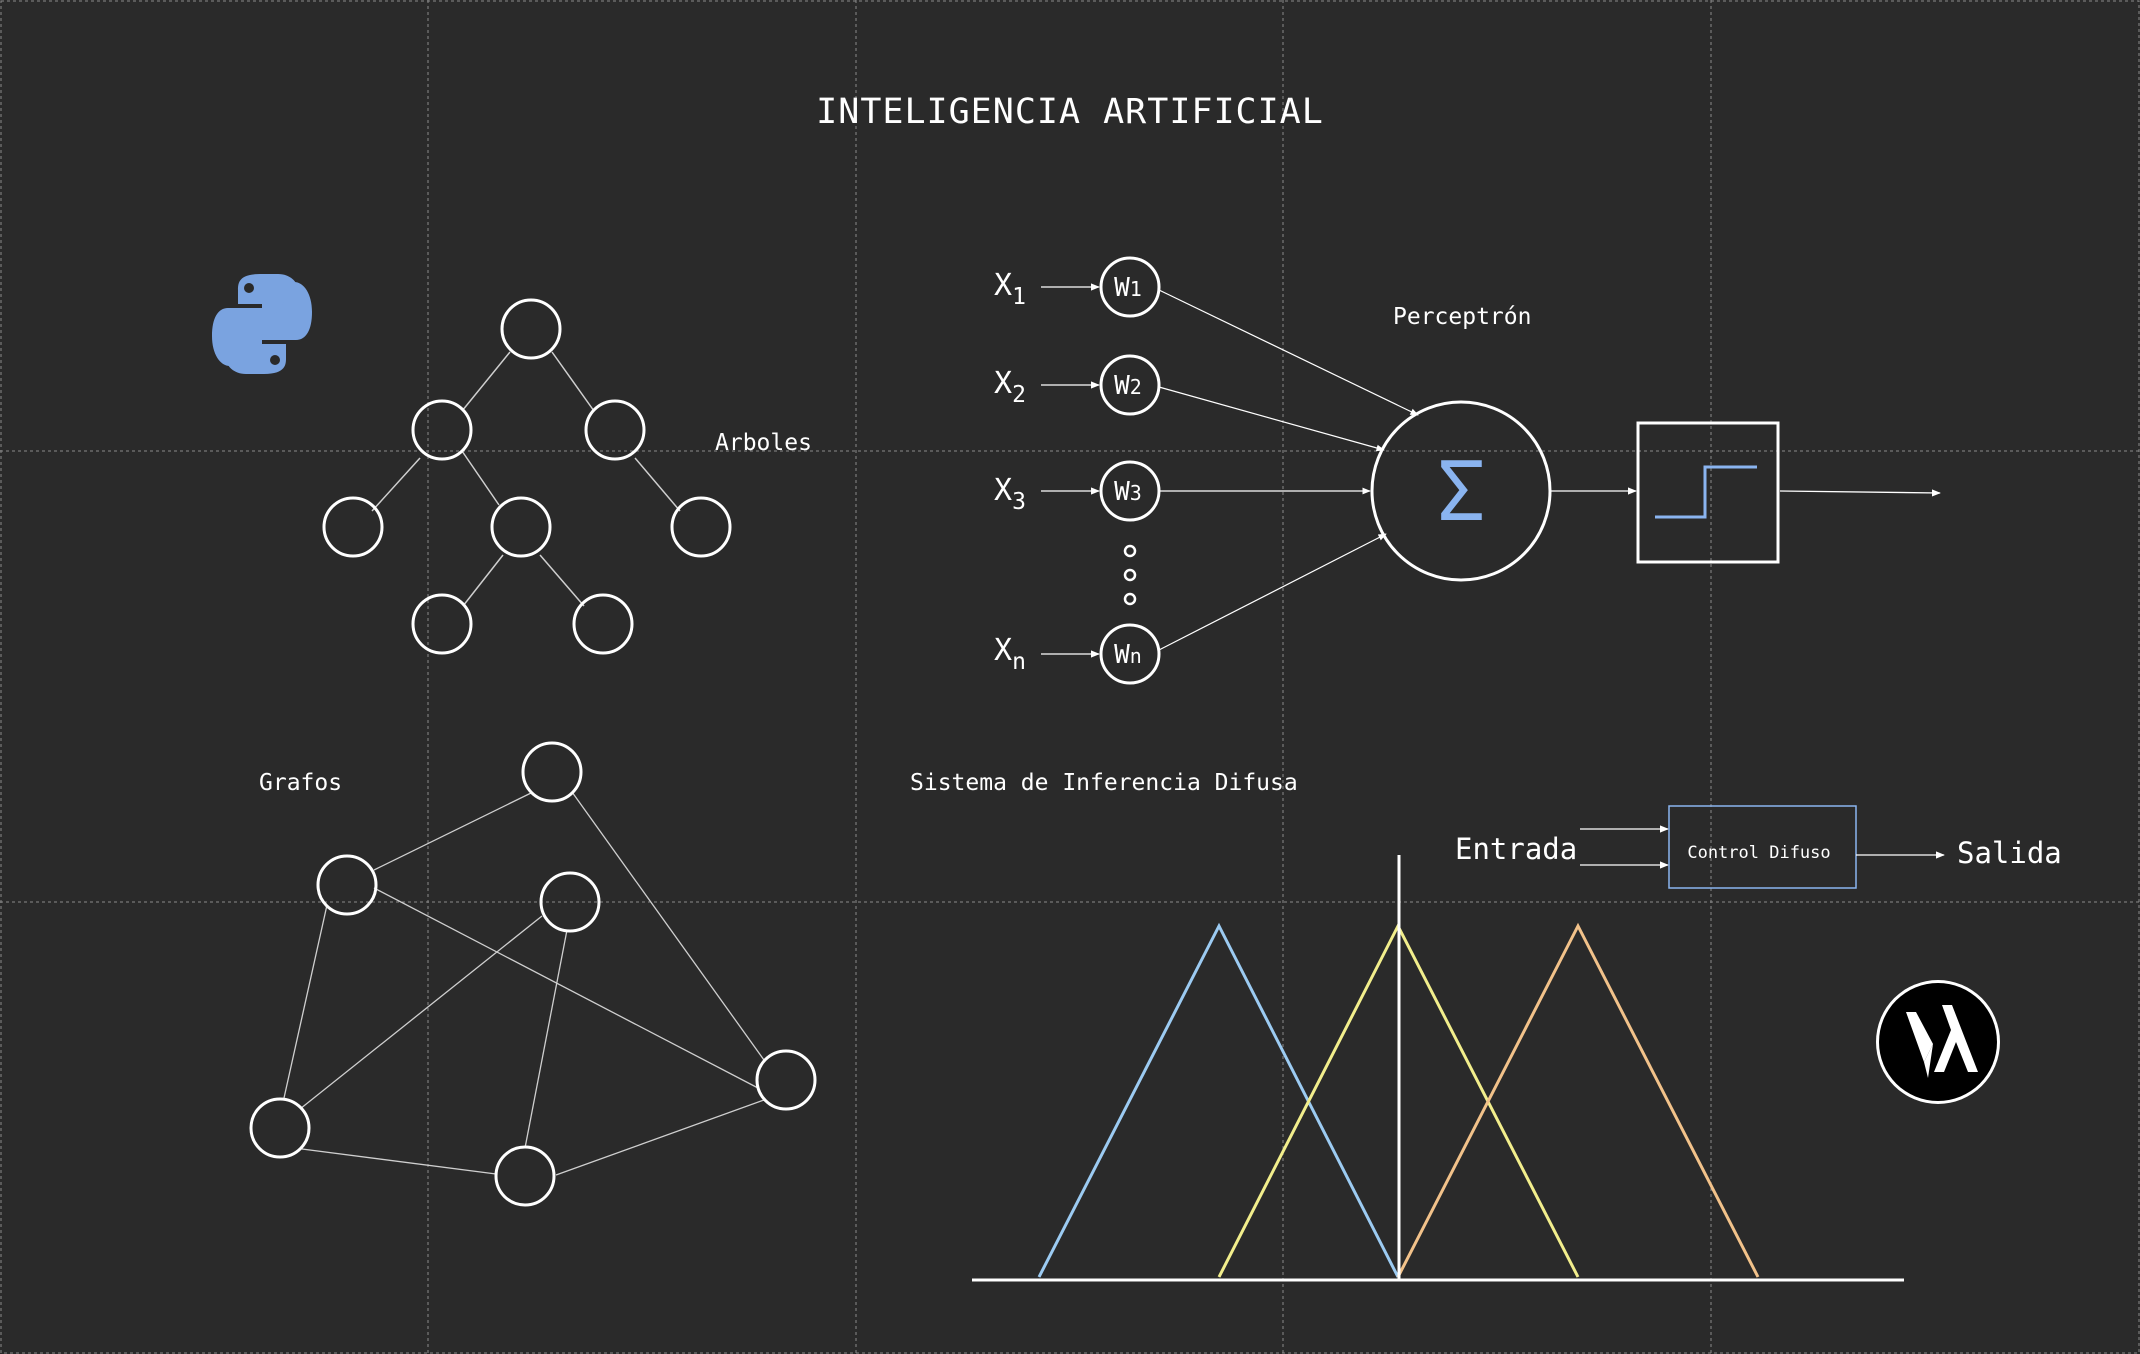 This screenshot has height=1354, width=2140. Describe the element at coordinates (1070, 112) in the screenshot. I see `page-title: INTELIGENCIA ARTIFICIAL` at that location.